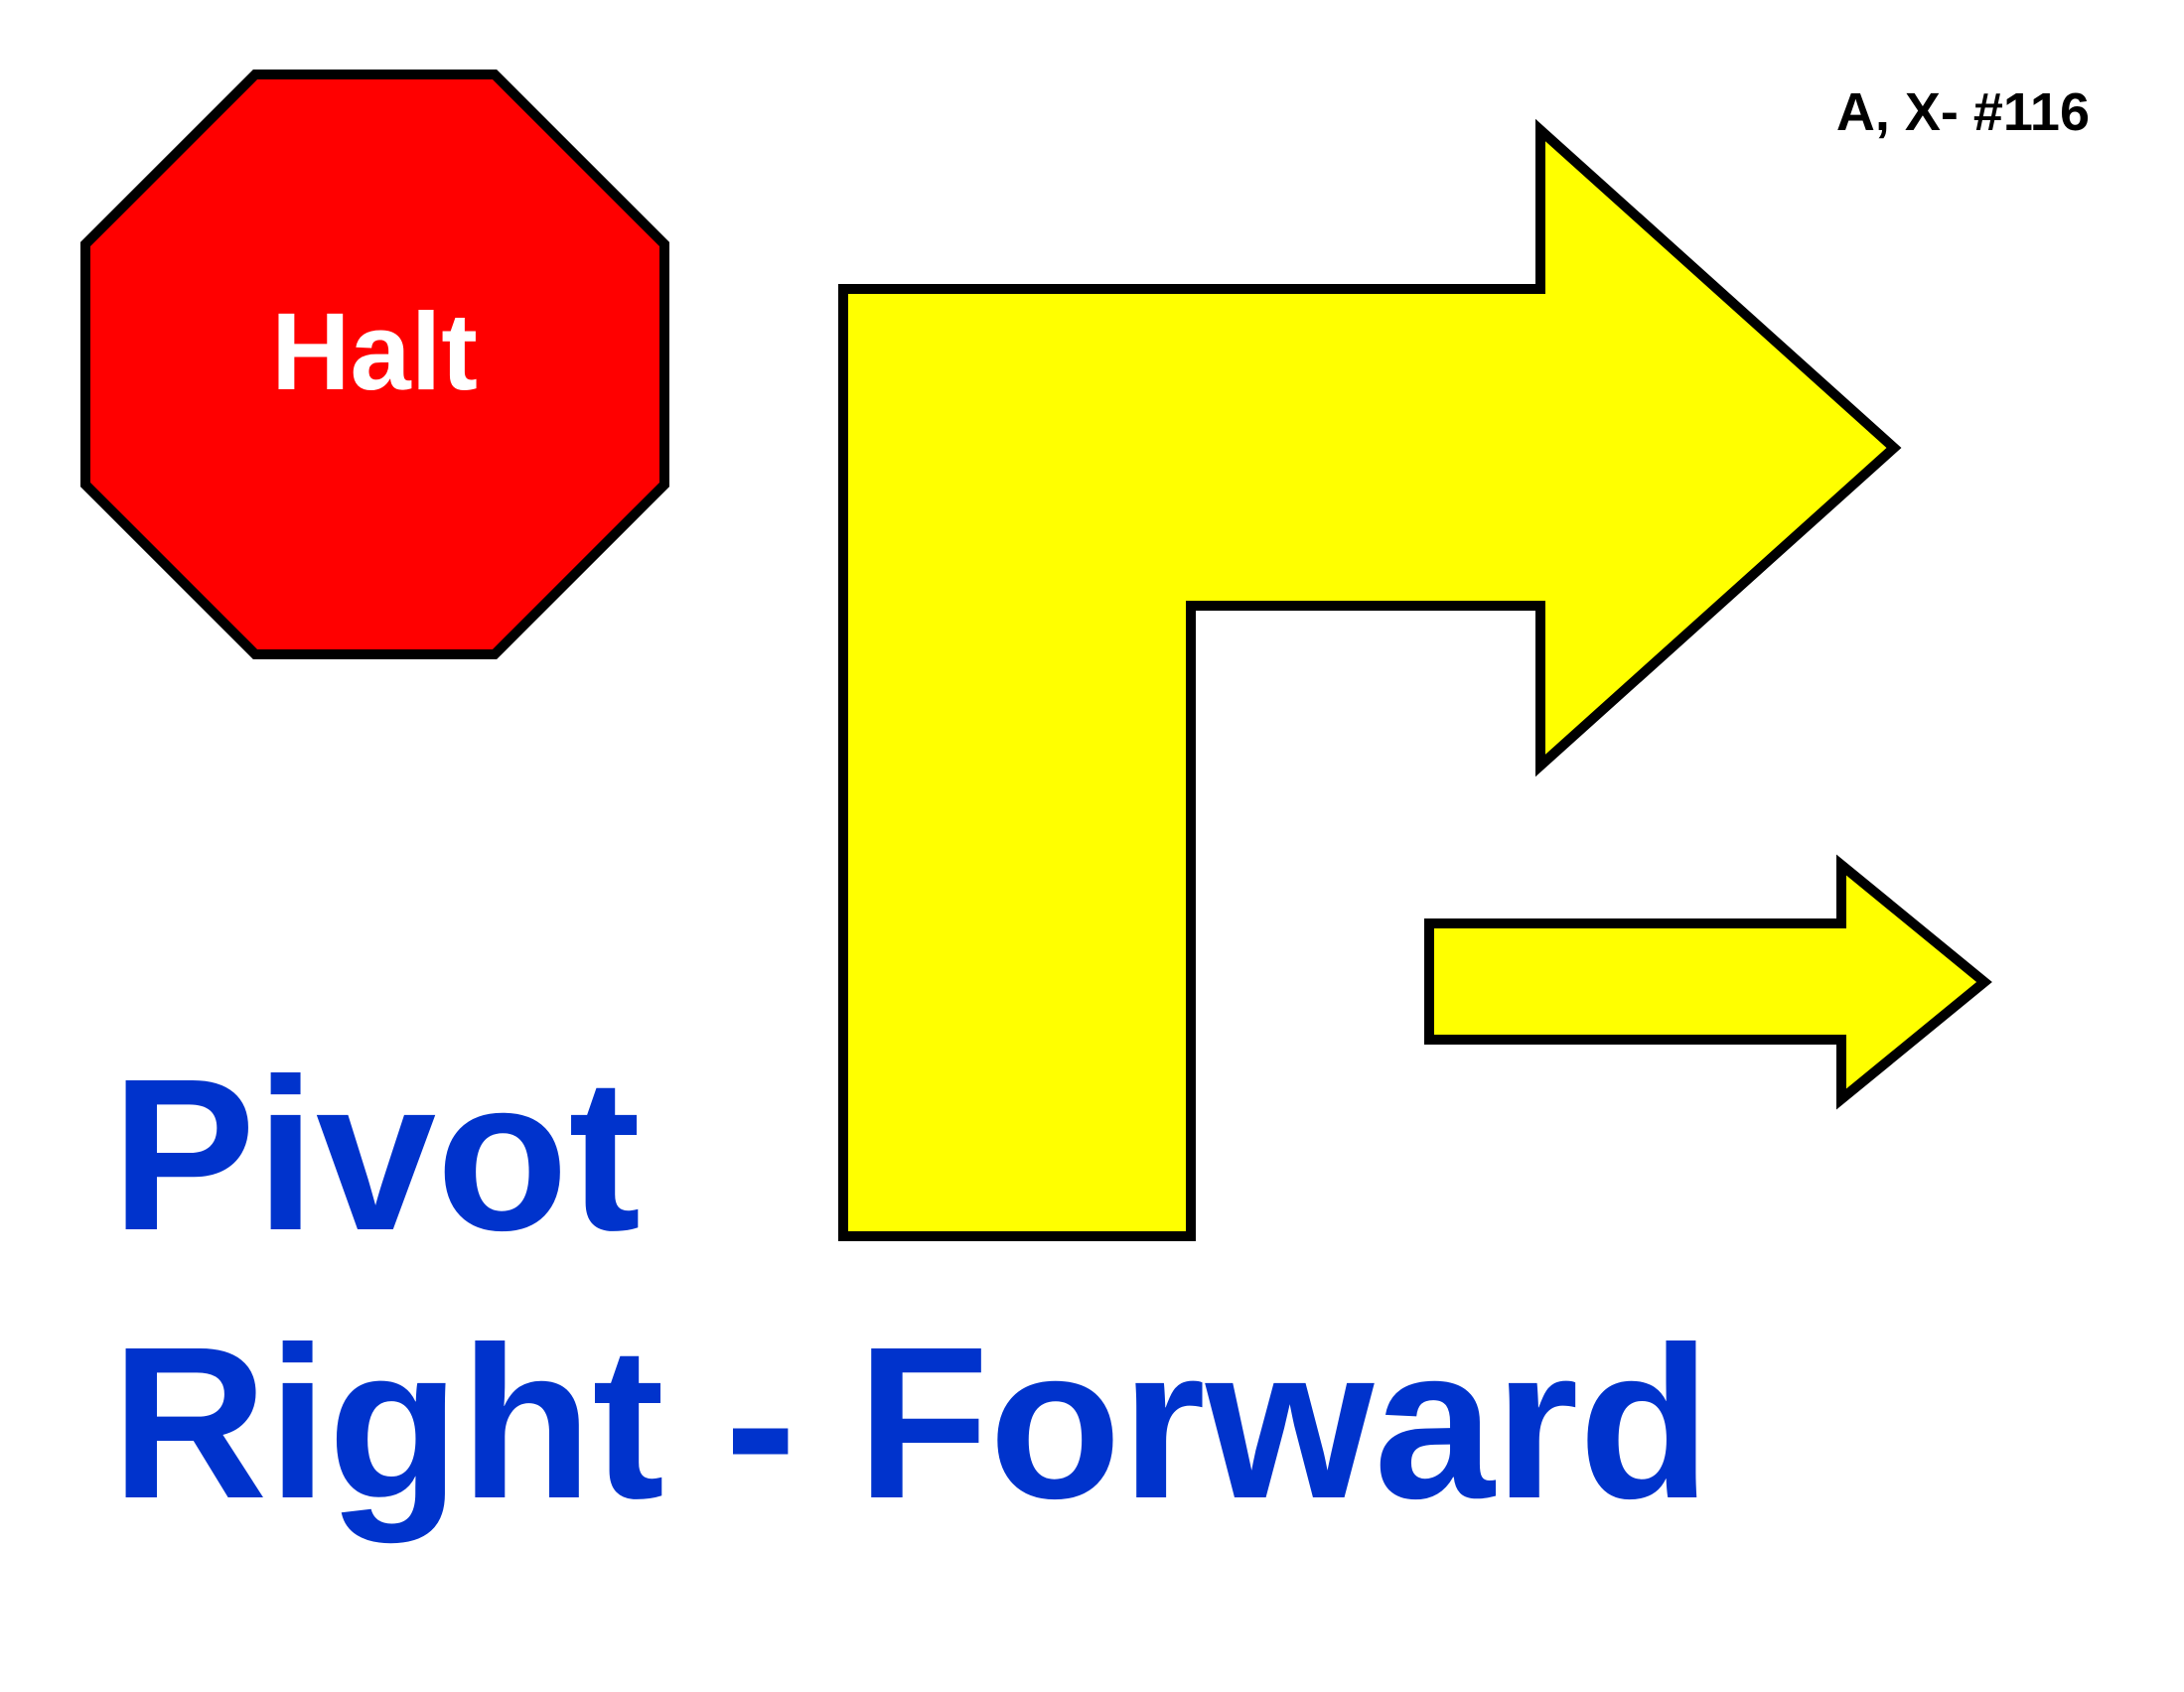 Image resolution: width=2184 pixels, height=1692 pixels. What do you see at coordinates (911, 1423) in the screenshot?
I see `title-line-2: Right - Forward` at bounding box center [911, 1423].